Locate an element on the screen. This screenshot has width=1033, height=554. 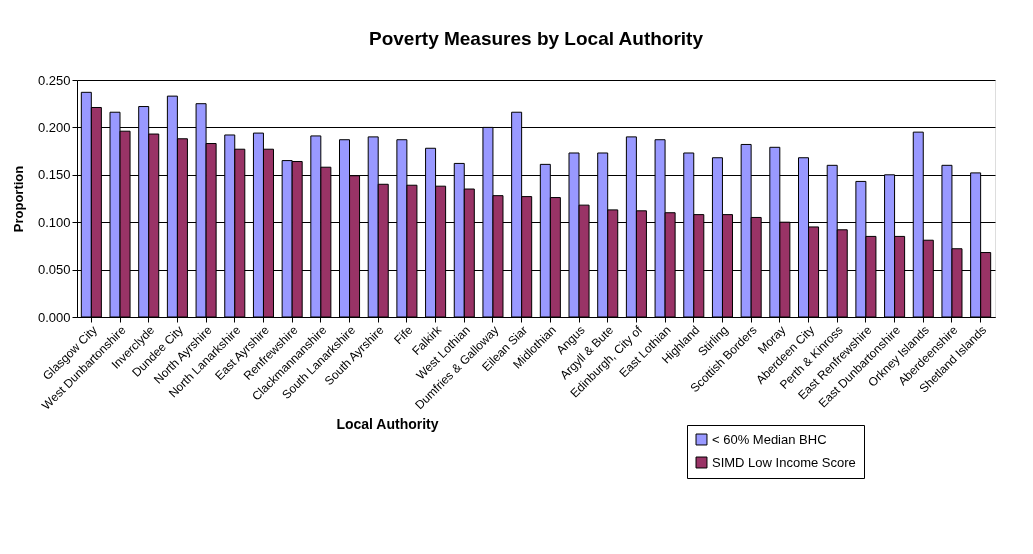
y-tick-label: 0.050 is located at coordinates (54, 270).